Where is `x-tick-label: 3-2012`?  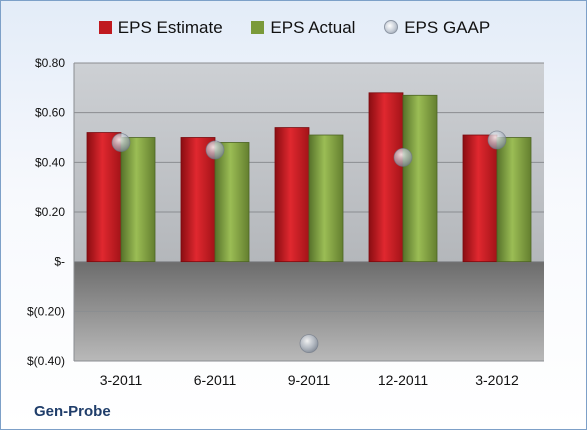 x-tick-label: 3-2012 is located at coordinates (497, 380).